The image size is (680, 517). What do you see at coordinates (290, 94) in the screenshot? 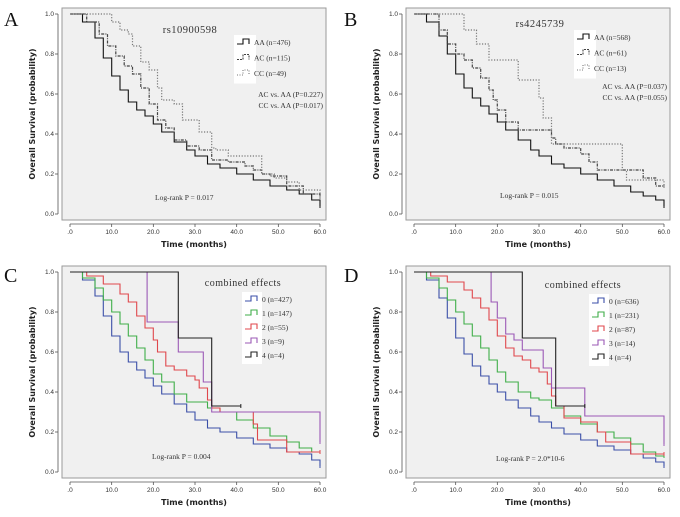
I see `pairwise-pvalue: AC vs. AA (P=0.227)` at bounding box center [290, 94].